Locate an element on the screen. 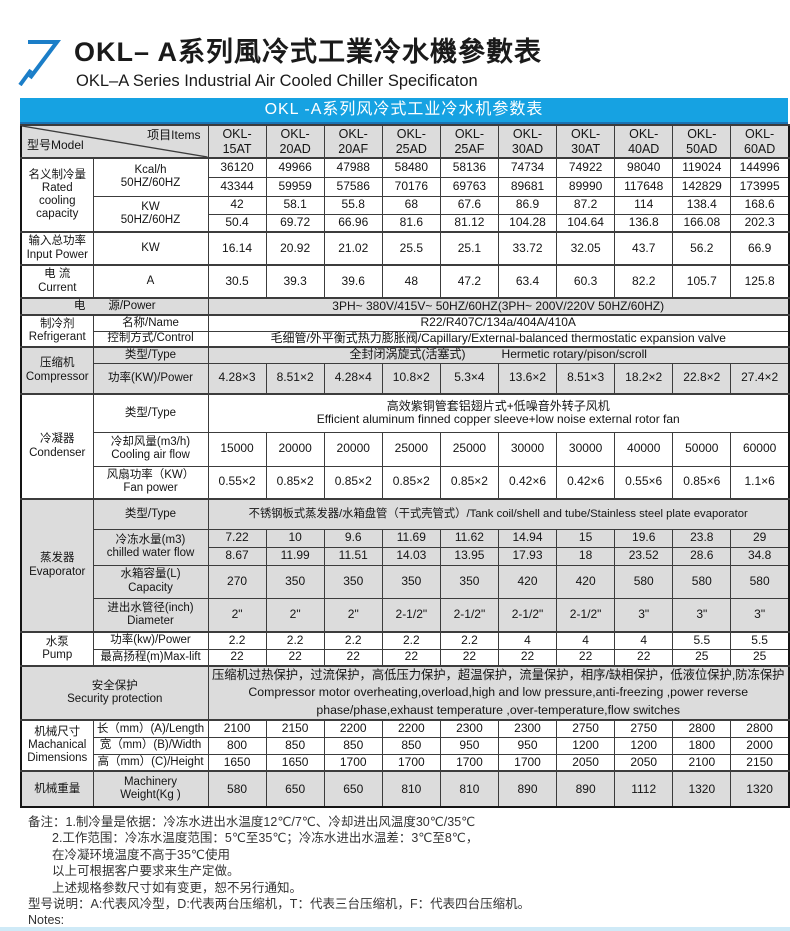 This screenshot has height=931, width=790. cell: 1700 is located at coordinates (469, 762).